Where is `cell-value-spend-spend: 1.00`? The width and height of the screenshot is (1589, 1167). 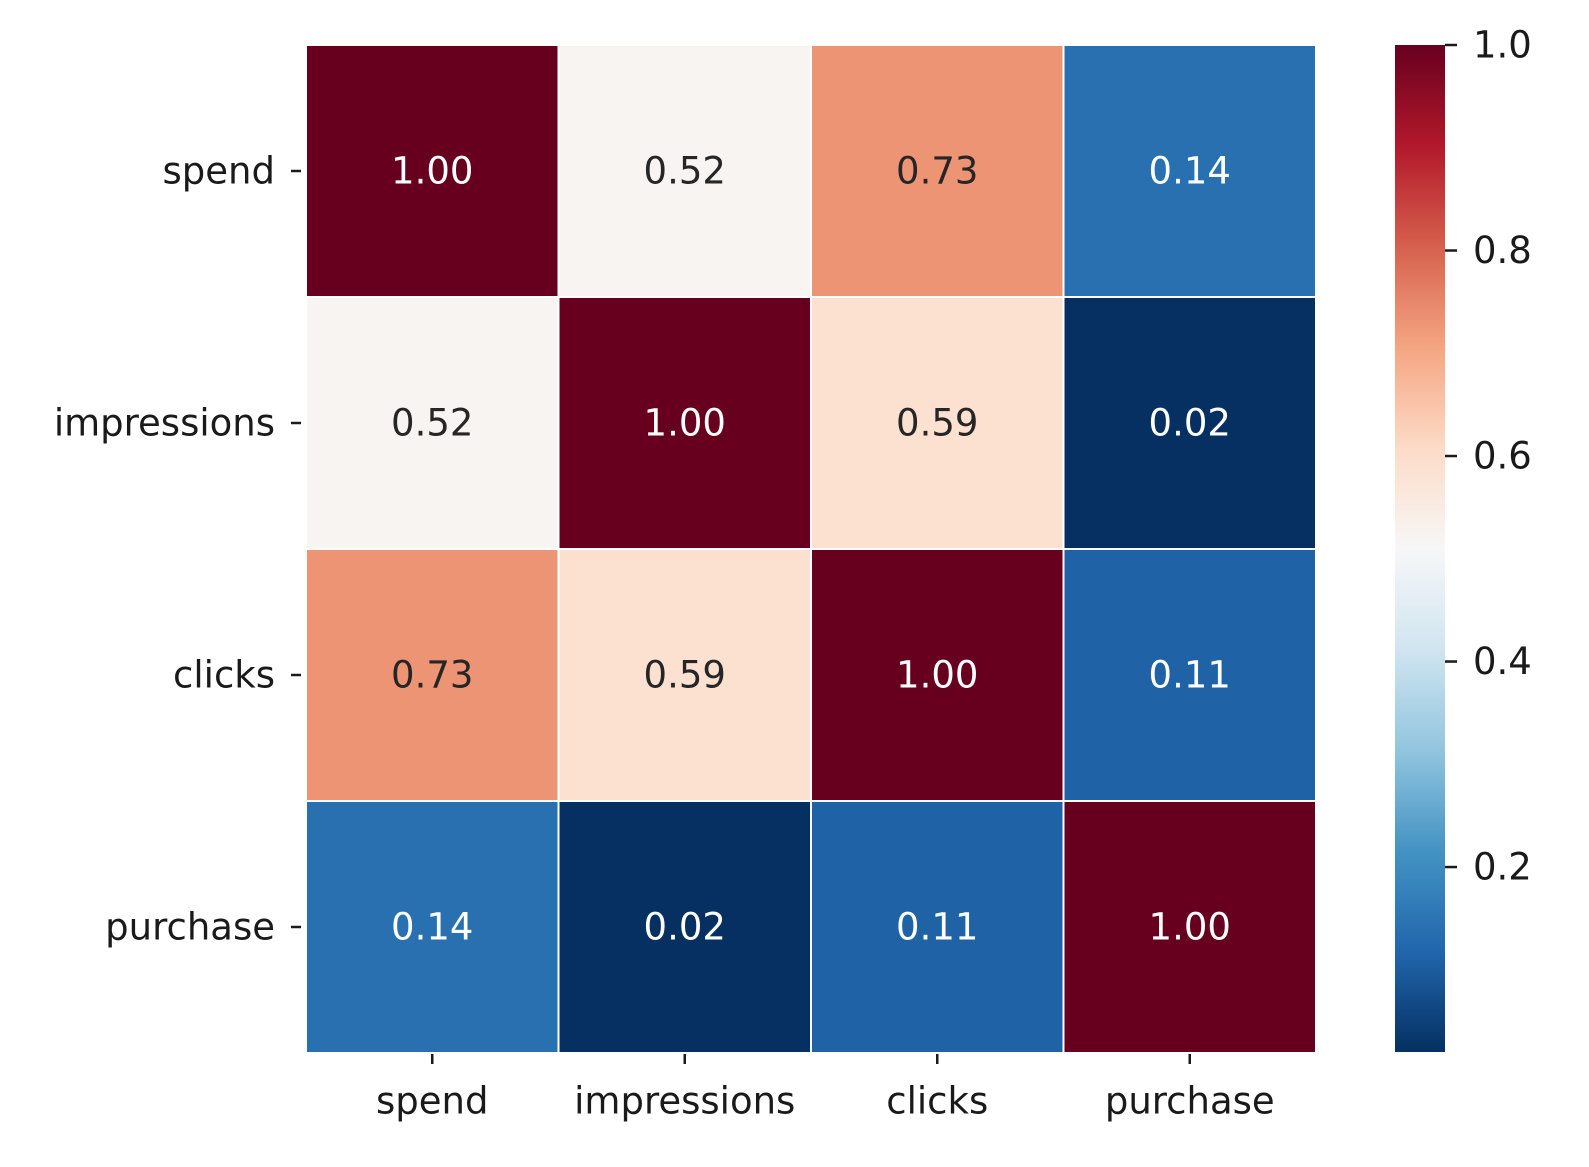
cell-value-spend-spend: 1.00 is located at coordinates (432, 171).